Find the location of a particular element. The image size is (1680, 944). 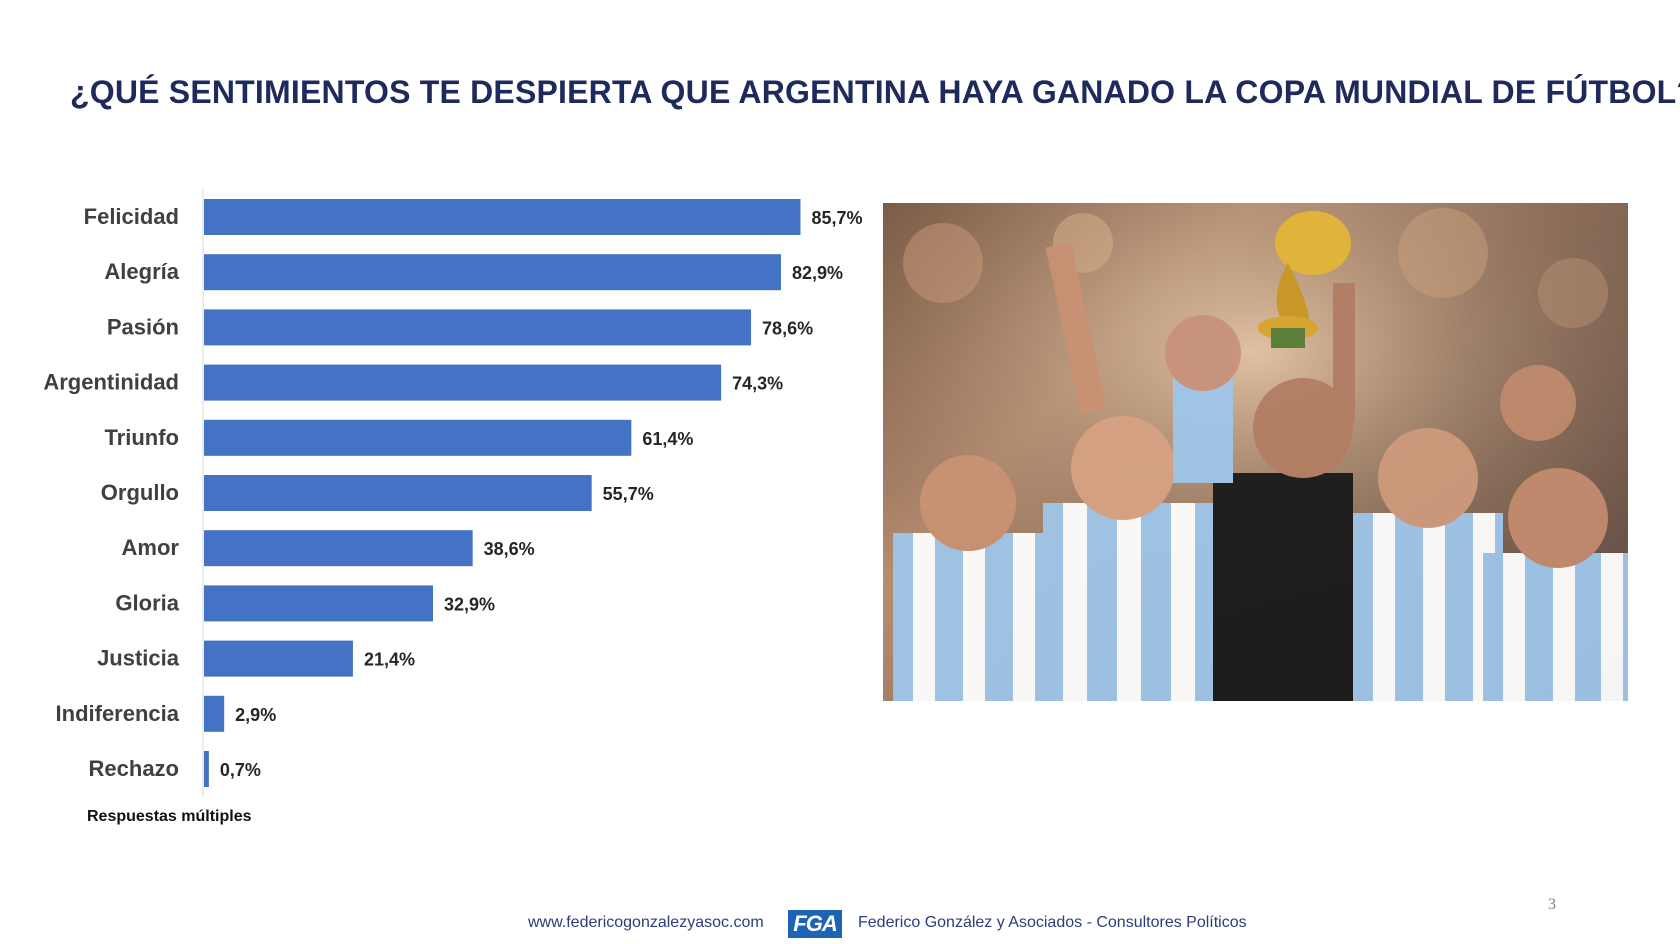

value-label: 61,4% is located at coordinates (667, 439).